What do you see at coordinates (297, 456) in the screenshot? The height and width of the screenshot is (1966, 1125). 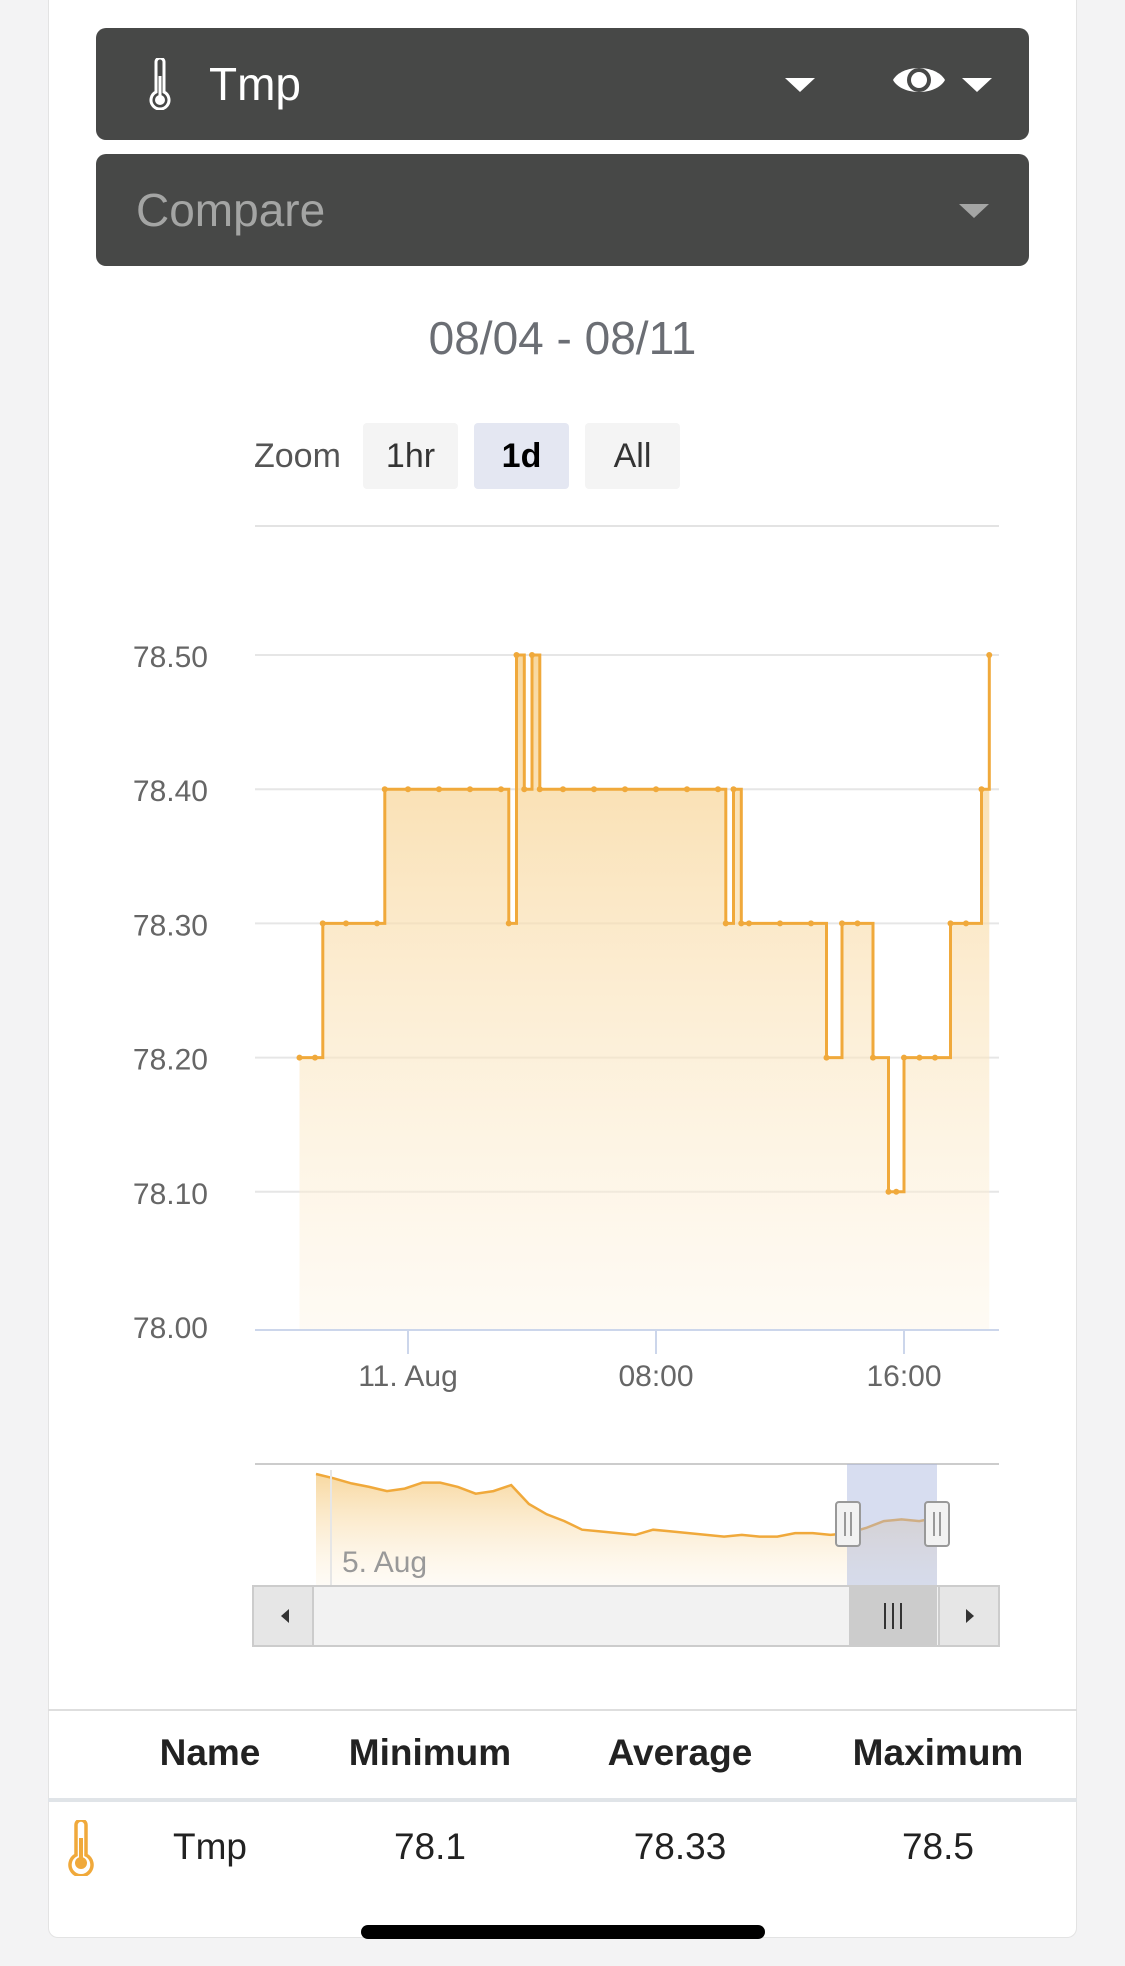 I see `zoom-label: Zoom` at bounding box center [297, 456].